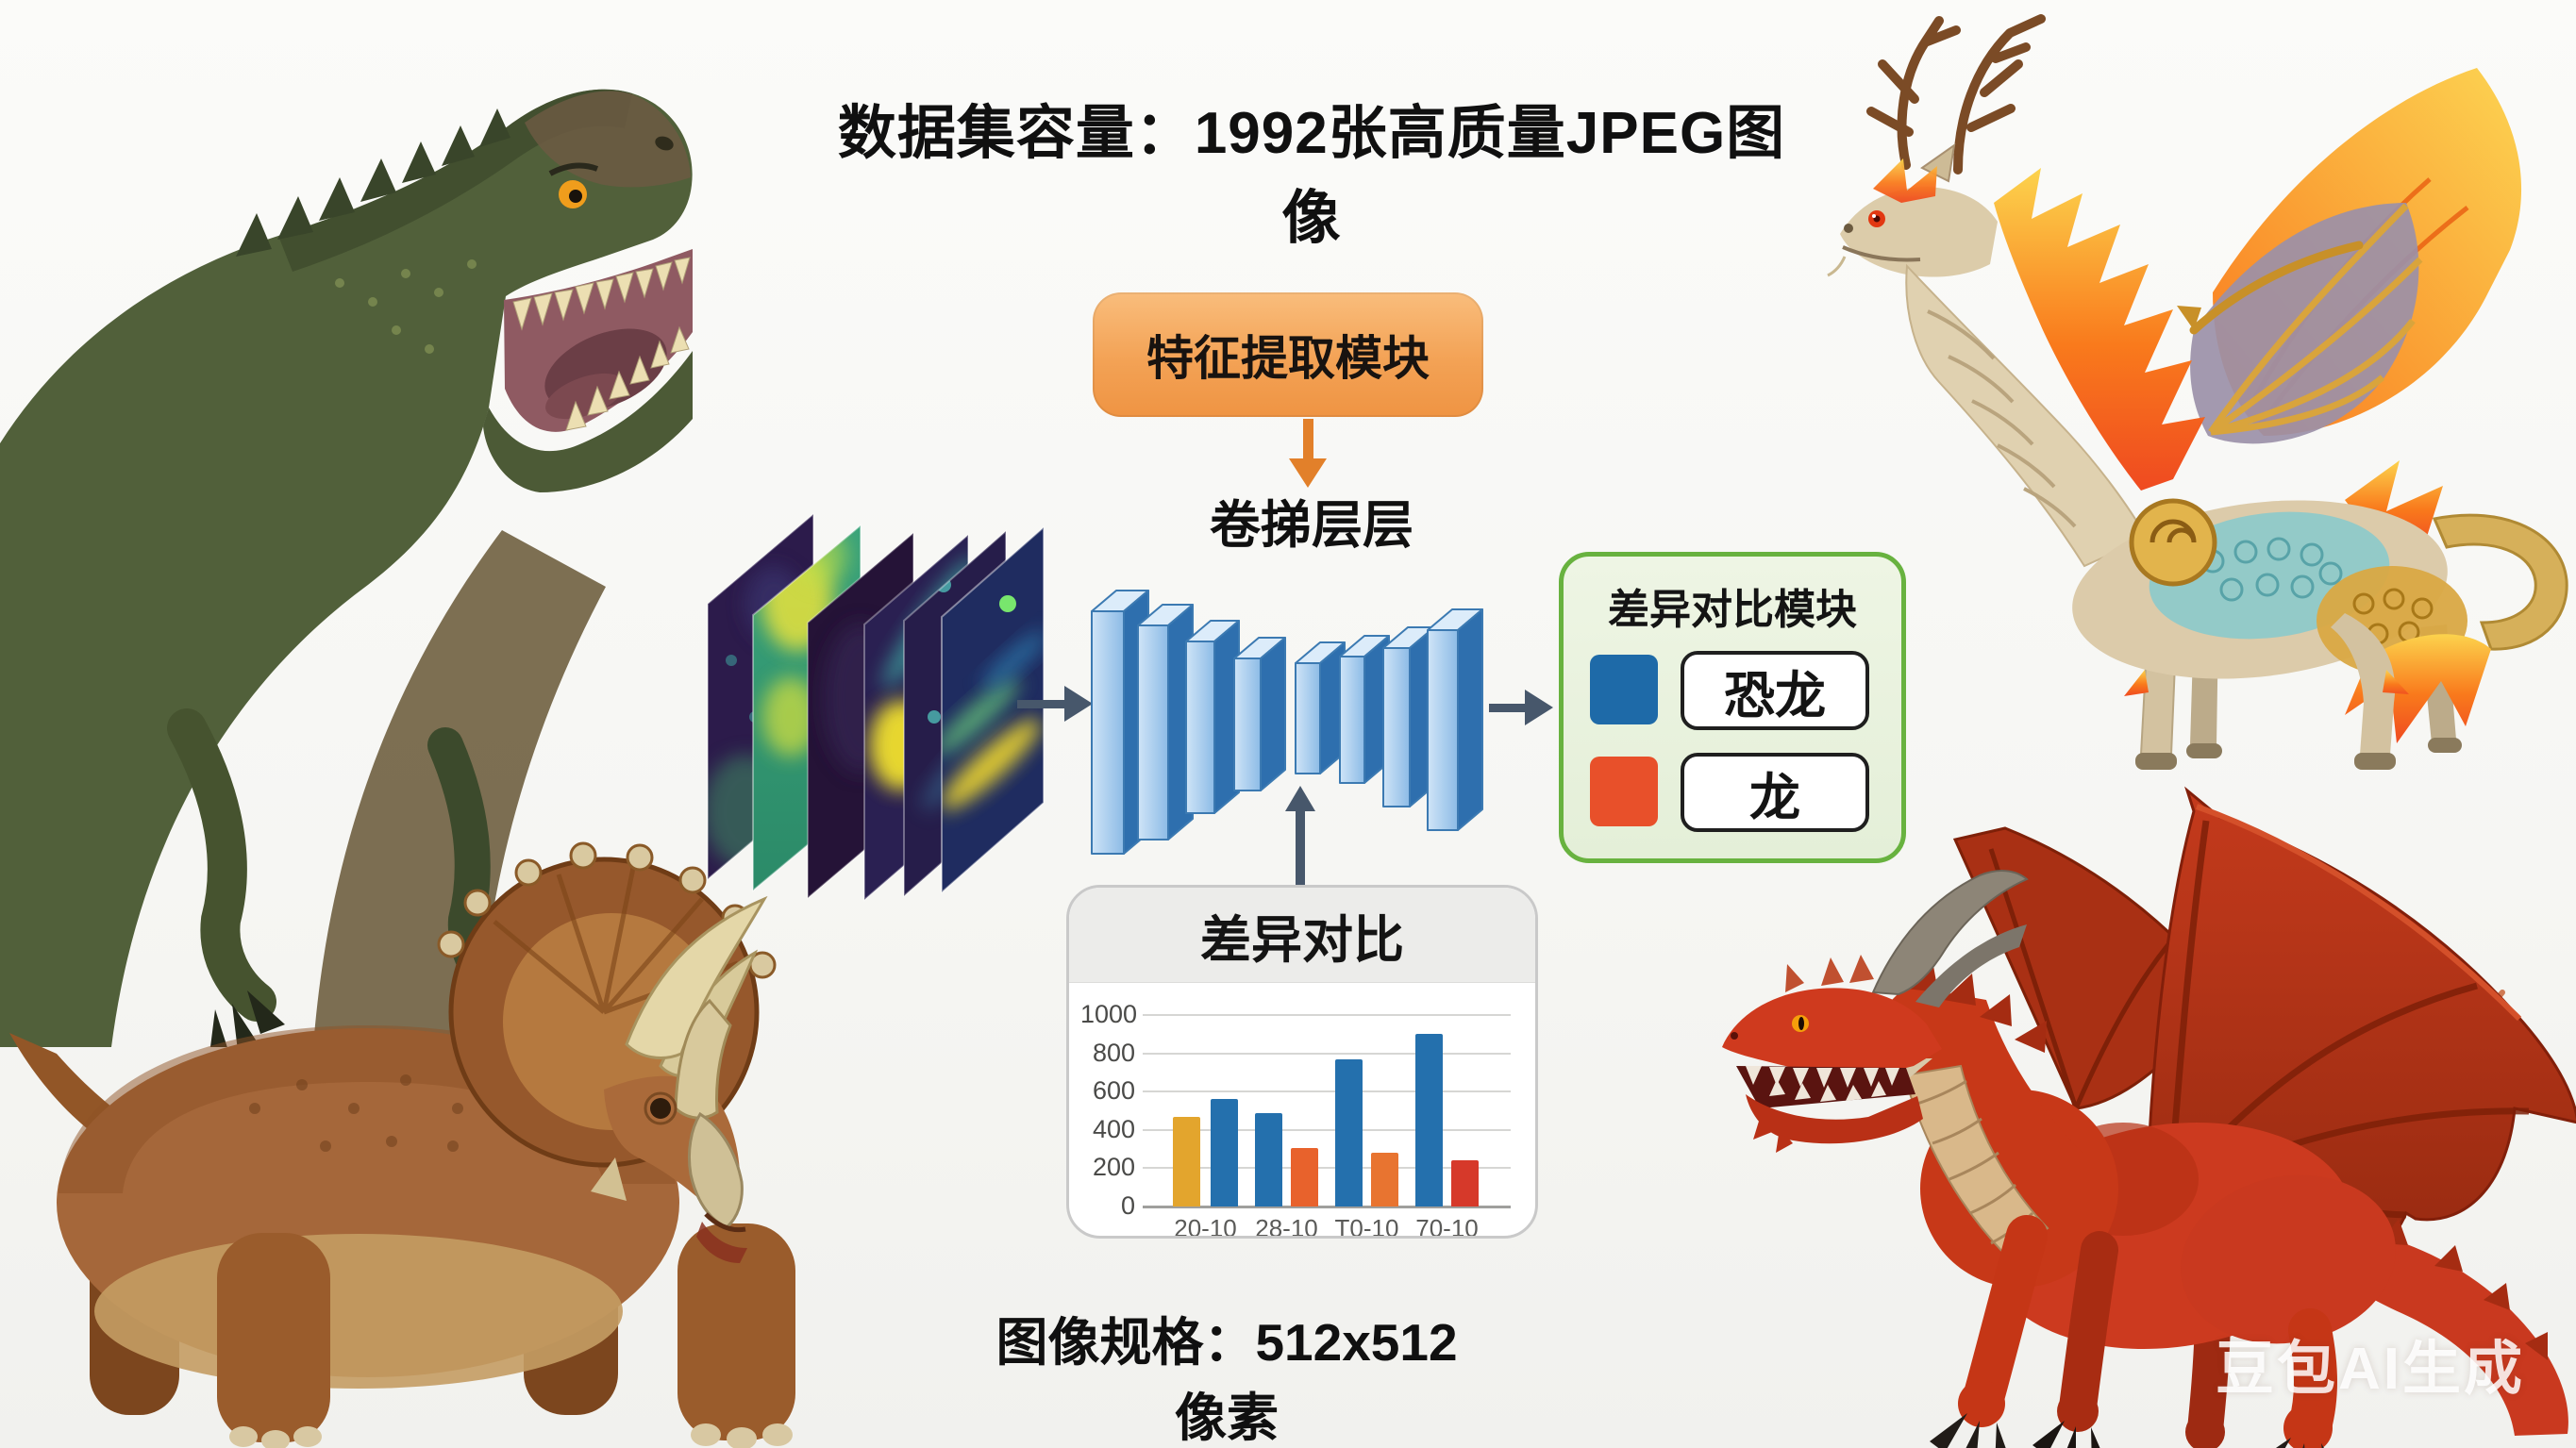 Image resolution: width=2576 pixels, height=1448 pixels. What do you see at coordinates (1732, 610) in the screenshot?
I see `compare-module-title: 差异对比模块` at bounding box center [1732, 610].